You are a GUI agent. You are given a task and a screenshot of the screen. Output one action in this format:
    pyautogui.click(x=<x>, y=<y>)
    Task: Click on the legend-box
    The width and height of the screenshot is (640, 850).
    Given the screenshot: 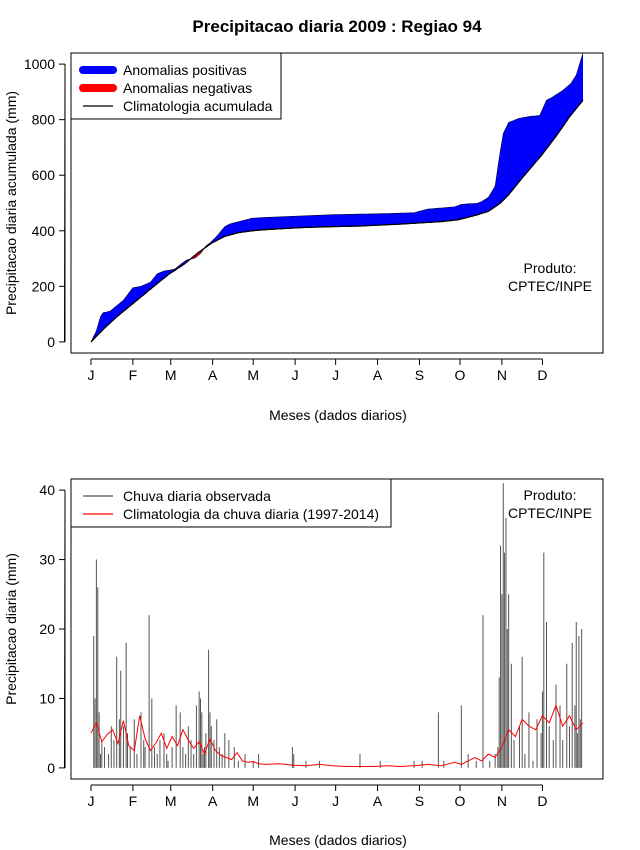 What is the action you would take?
    pyautogui.click(x=231, y=503)
    